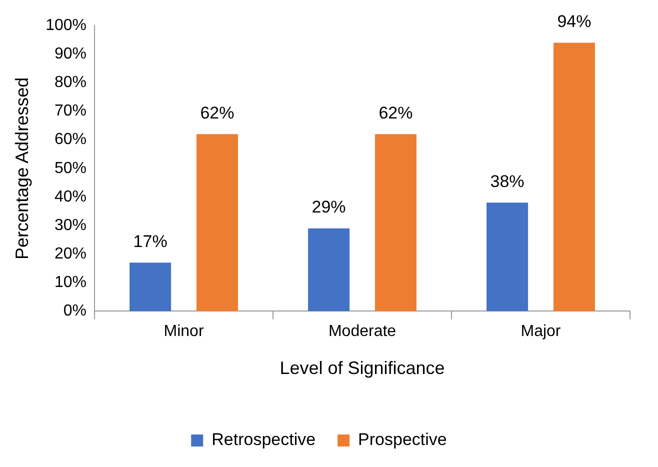 The image size is (658, 467). I want to click on y-tick-label: 70%, so click(70, 111).